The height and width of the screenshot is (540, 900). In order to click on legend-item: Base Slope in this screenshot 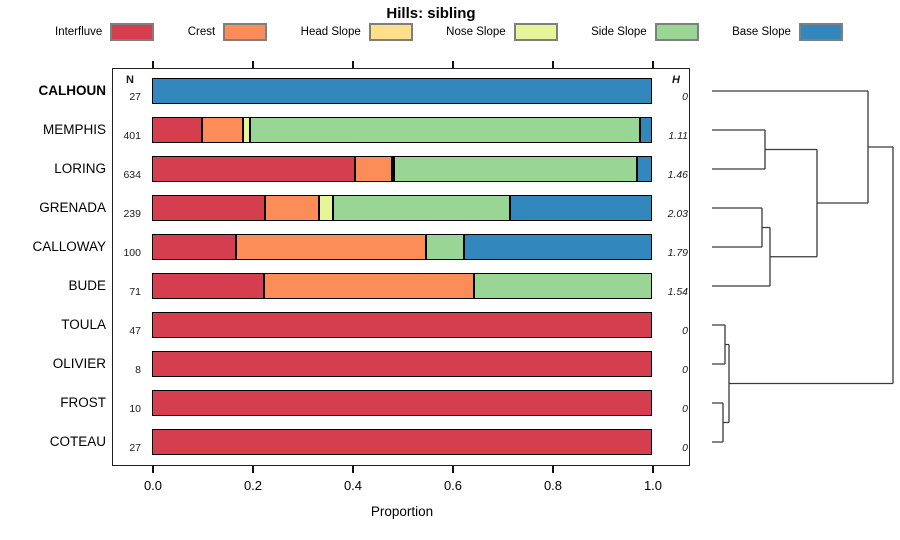, I will do `click(787, 32)`.